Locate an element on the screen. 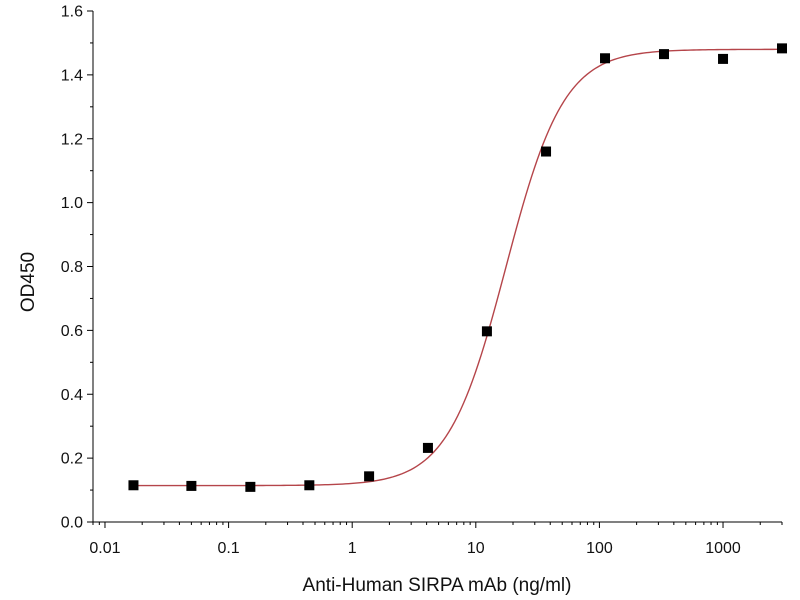 The height and width of the screenshot is (600, 800). y-tick-label: 0.0 is located at coordinates (72, 523).